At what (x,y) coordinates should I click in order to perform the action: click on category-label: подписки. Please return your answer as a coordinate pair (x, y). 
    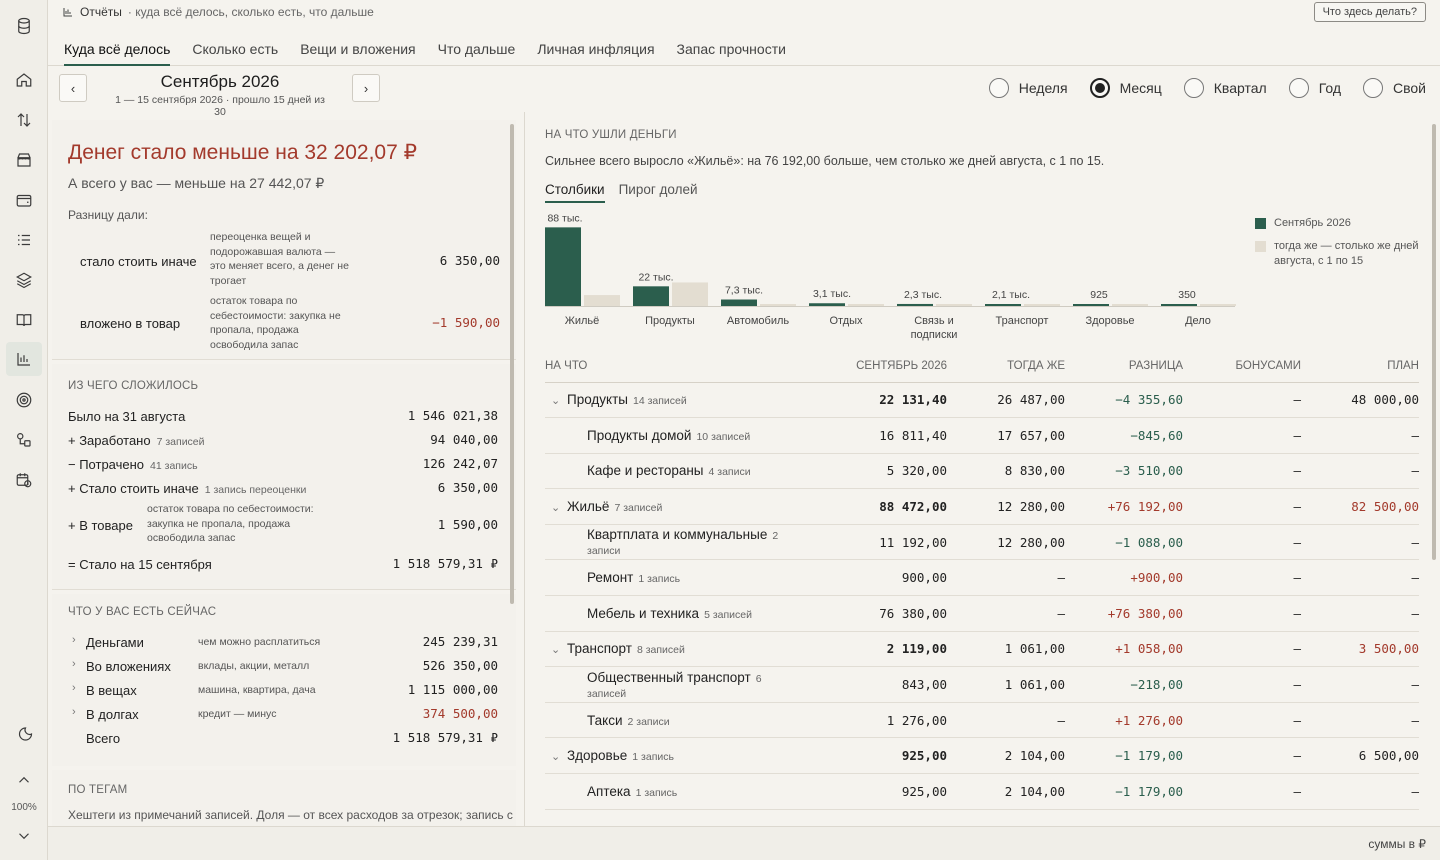
    Looking at the image, I should click on (934, 335).